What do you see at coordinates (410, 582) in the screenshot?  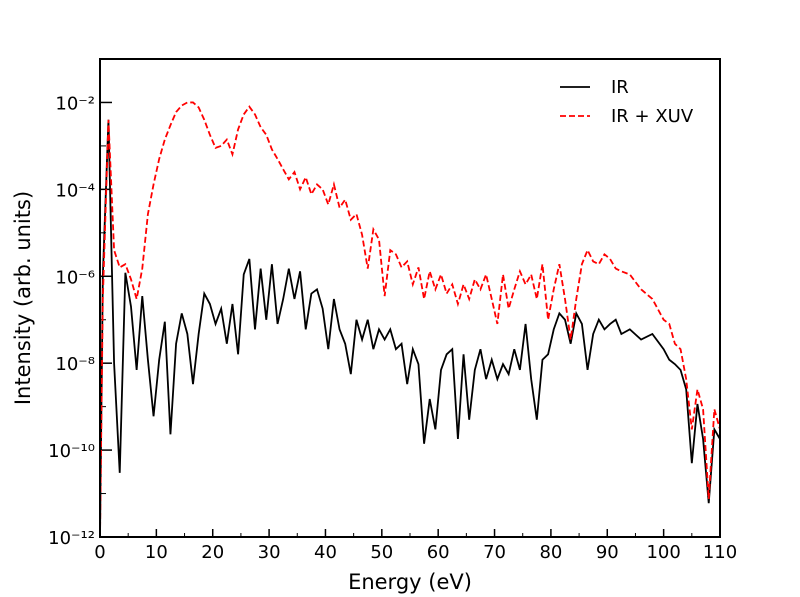 I see `x-axis-label: Energy (eV)` at bounding box center [410, 582].